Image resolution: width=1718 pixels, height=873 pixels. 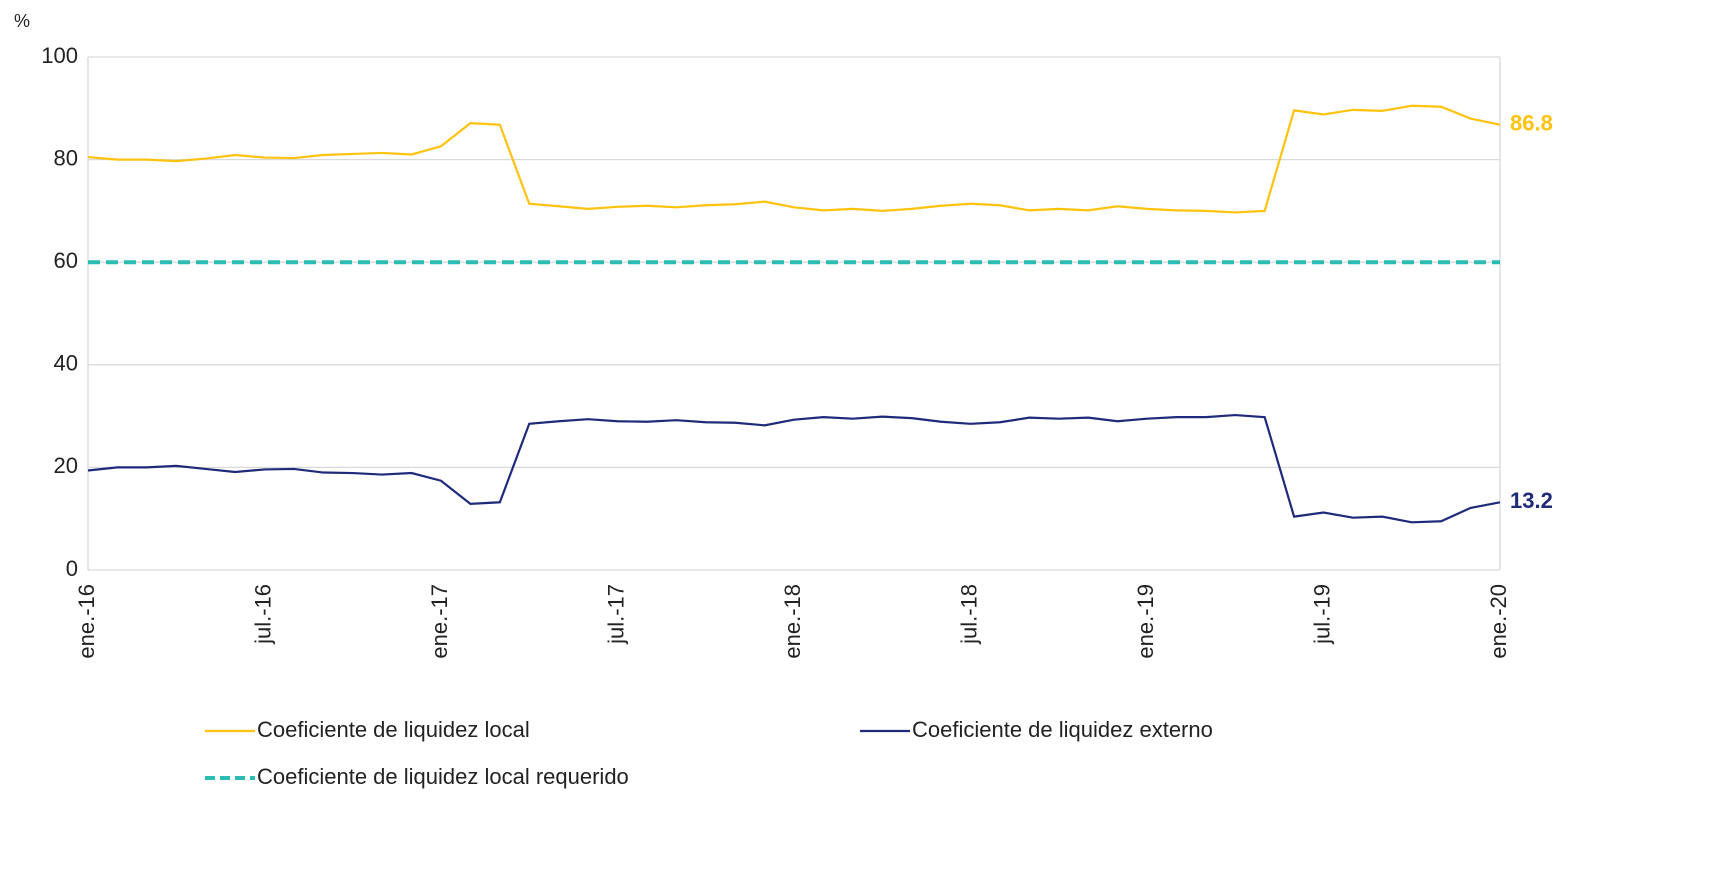 I want to click on legend-label: Coeficiente de liquidez local requerido, so click(x=443, y=776).